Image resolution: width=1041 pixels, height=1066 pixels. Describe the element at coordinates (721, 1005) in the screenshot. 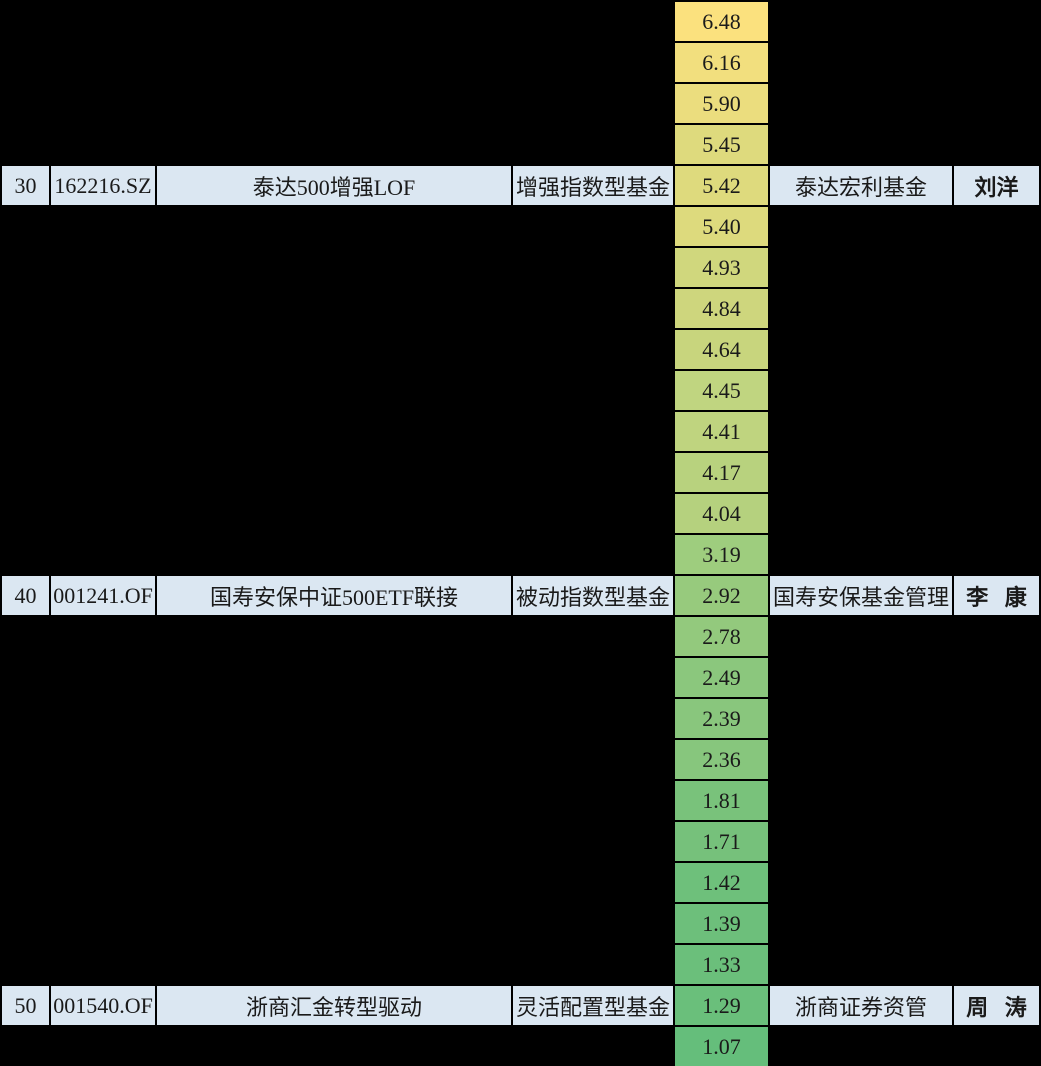

I see `value-cell: 1.29` at that location.